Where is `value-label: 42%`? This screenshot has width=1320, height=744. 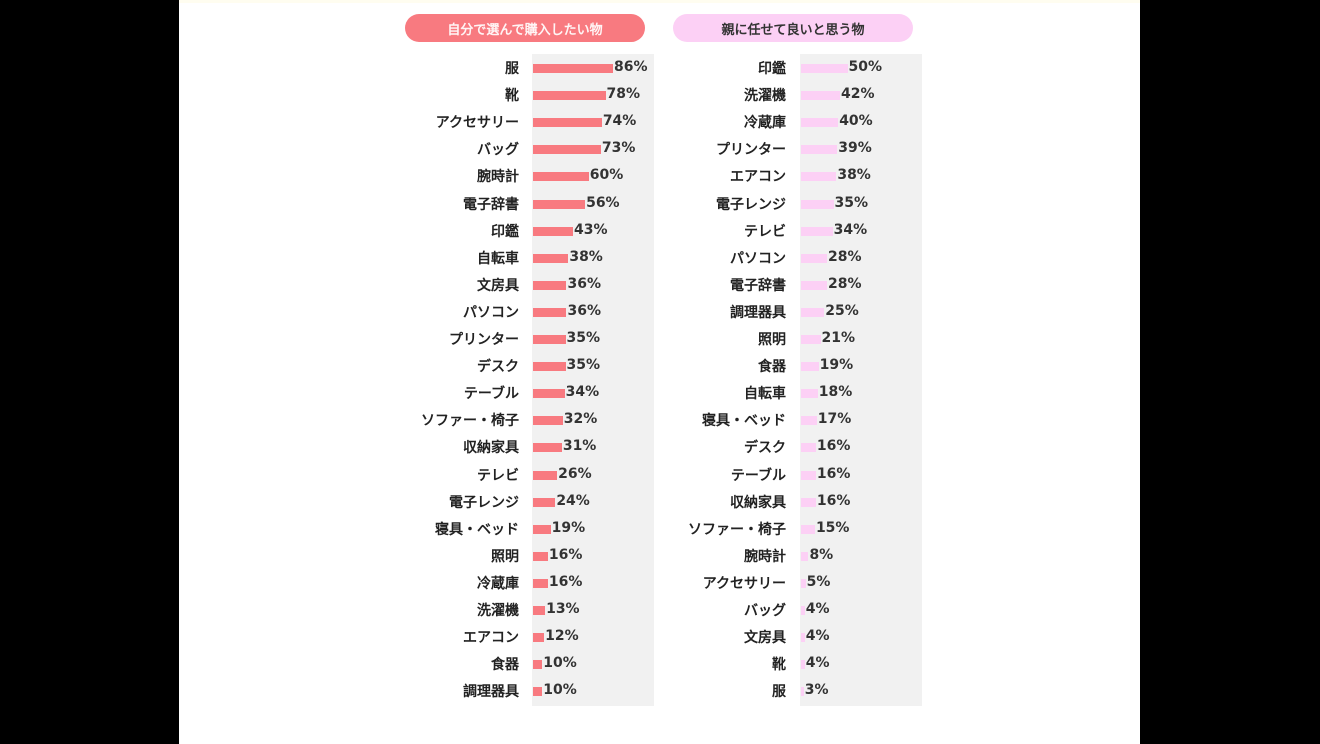
value-label: 42% is located at coordinates (858, 94).